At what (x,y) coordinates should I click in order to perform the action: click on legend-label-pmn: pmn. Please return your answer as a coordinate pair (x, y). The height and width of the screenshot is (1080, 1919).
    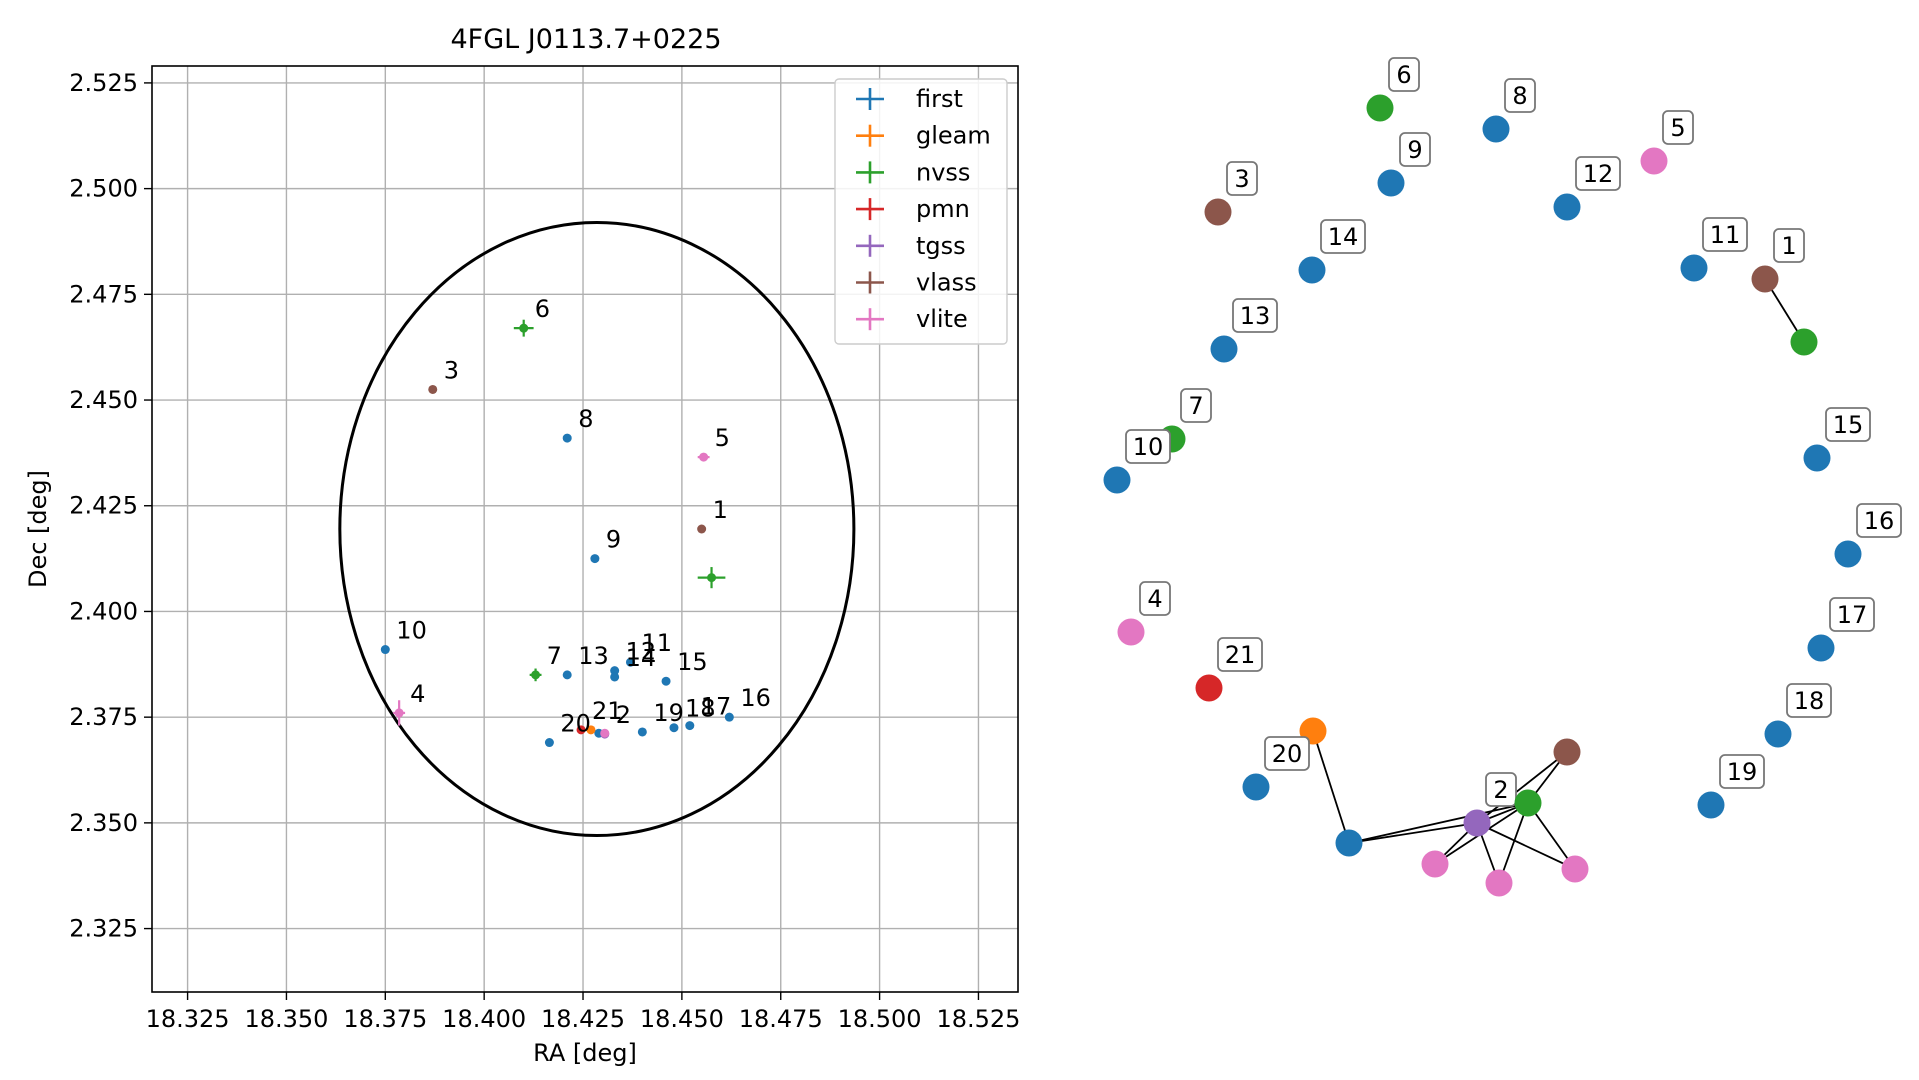
    Looking at the image, I should click on (943, 209).